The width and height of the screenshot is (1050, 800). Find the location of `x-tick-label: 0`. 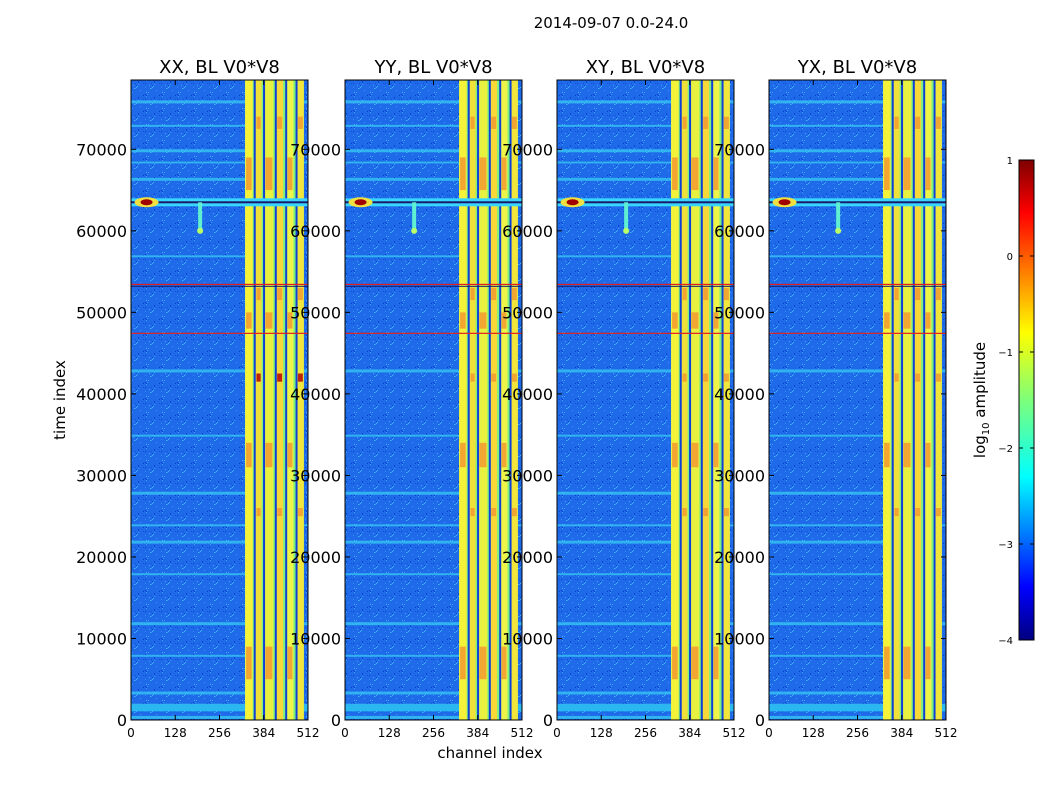

x-tick-label: 0 is located at coordinates (557, 733).